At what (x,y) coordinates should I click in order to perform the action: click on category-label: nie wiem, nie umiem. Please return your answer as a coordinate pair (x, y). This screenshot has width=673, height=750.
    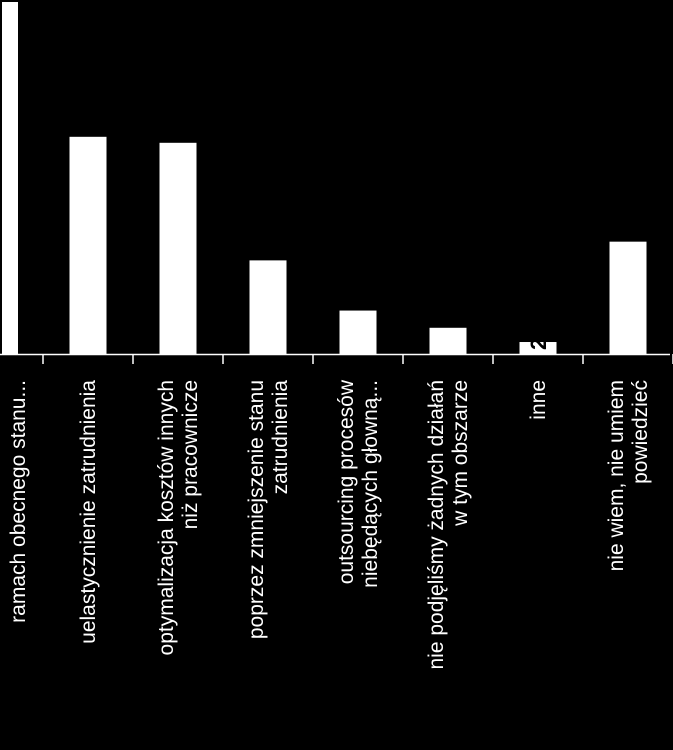
    Looking at the image, I should click on (616, 475).